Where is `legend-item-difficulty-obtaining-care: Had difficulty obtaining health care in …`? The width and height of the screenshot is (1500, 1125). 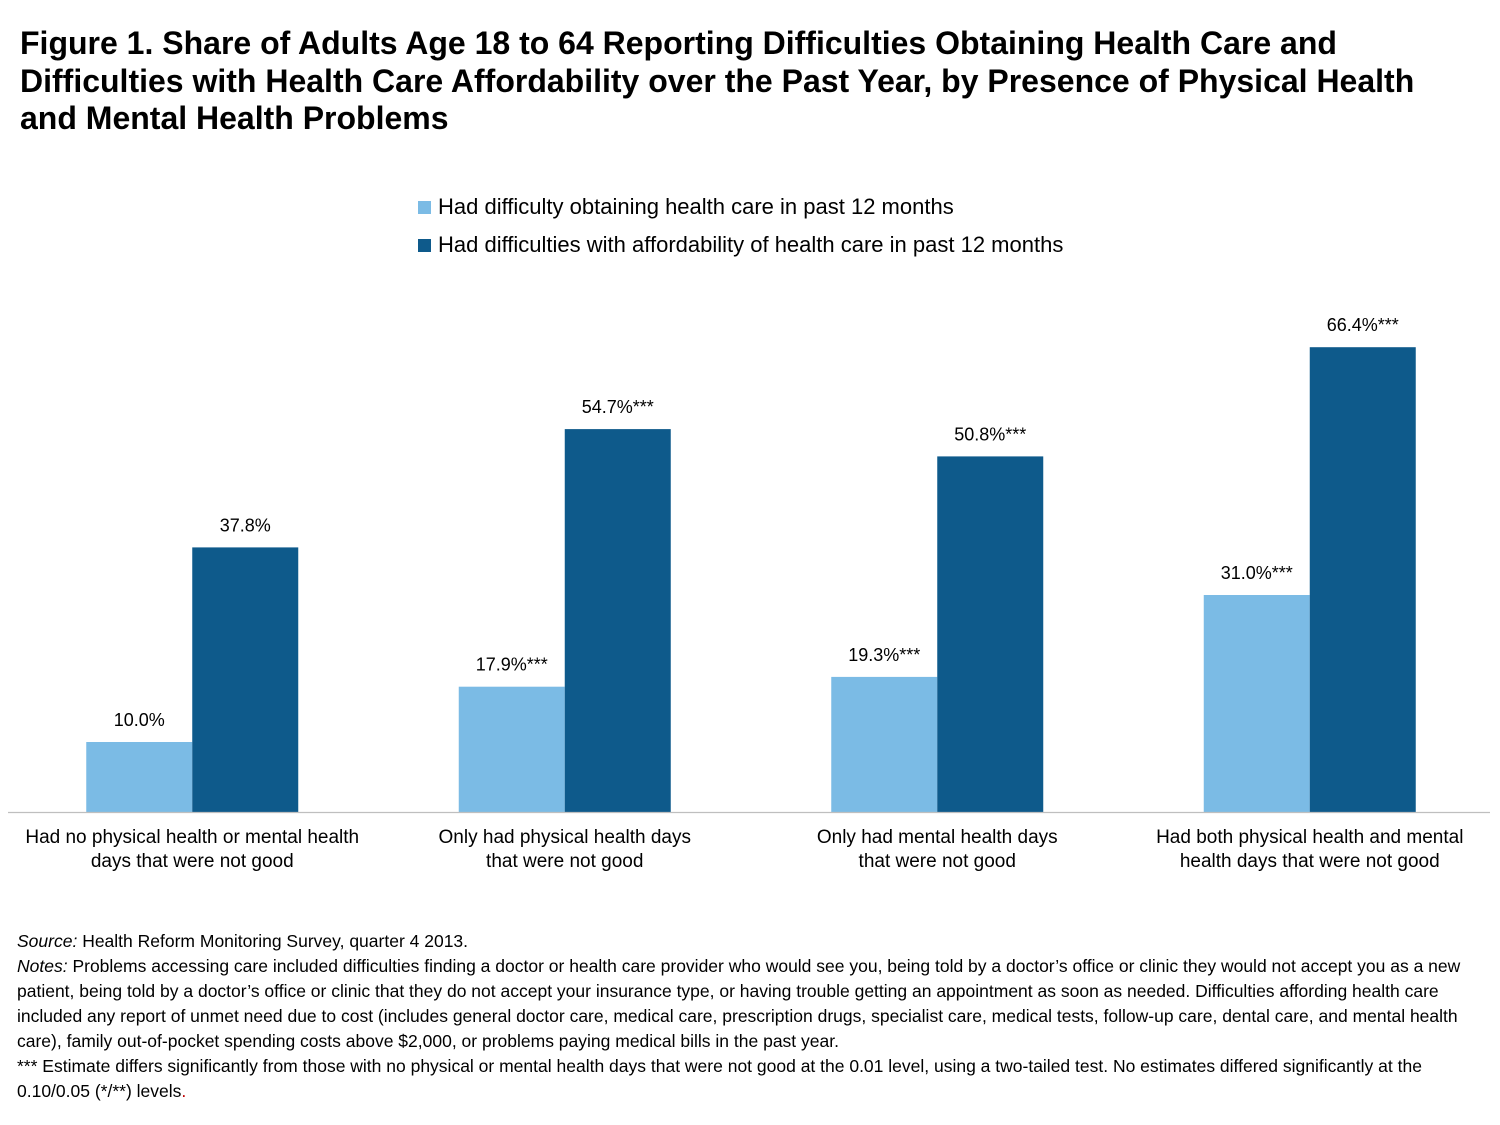
legend-item-difficulty-obtaining-care: Had difficulty obtaining health care in … is located at coordinates (740, 207).